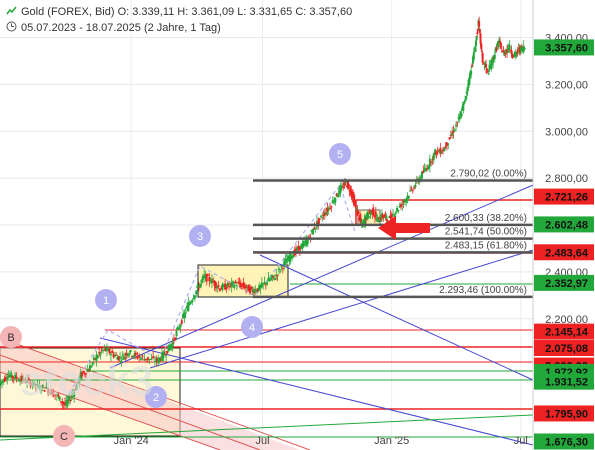 The image size is (595, 450). Describe the element at coordinates (566, 225) in the screenshot. I see `price-box-label: 2.602,48` at that location.